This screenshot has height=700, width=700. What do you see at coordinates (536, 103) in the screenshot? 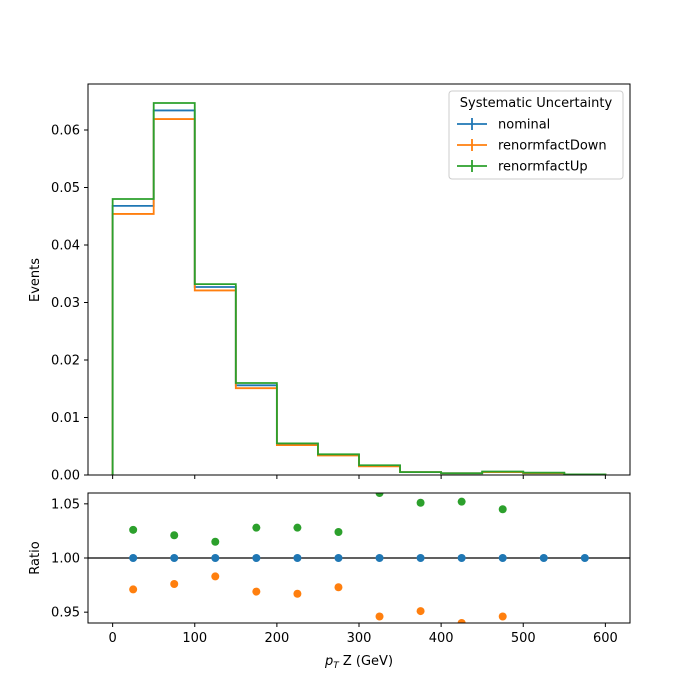
I see `legend-title: Systematic Uncertainty` at bounding box center [536, 103].